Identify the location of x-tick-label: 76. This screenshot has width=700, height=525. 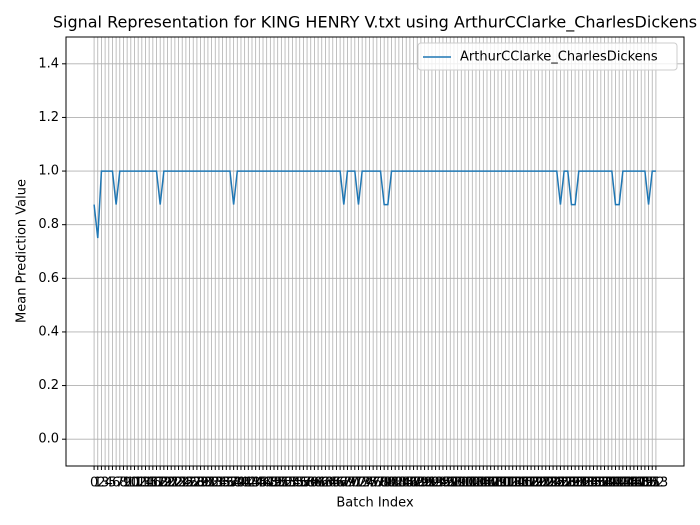
(373, 483).